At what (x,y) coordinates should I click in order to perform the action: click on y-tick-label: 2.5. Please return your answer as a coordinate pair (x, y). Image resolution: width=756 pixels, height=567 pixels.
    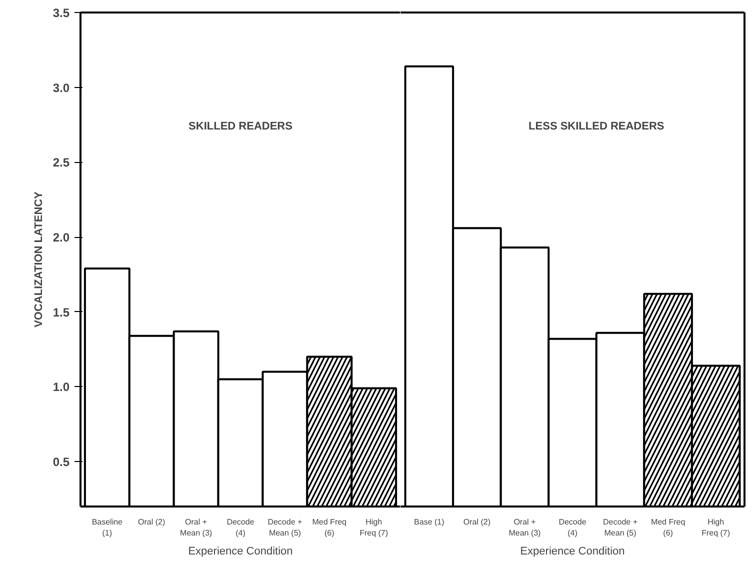
    Looking at the image, I should click on (61, 163).